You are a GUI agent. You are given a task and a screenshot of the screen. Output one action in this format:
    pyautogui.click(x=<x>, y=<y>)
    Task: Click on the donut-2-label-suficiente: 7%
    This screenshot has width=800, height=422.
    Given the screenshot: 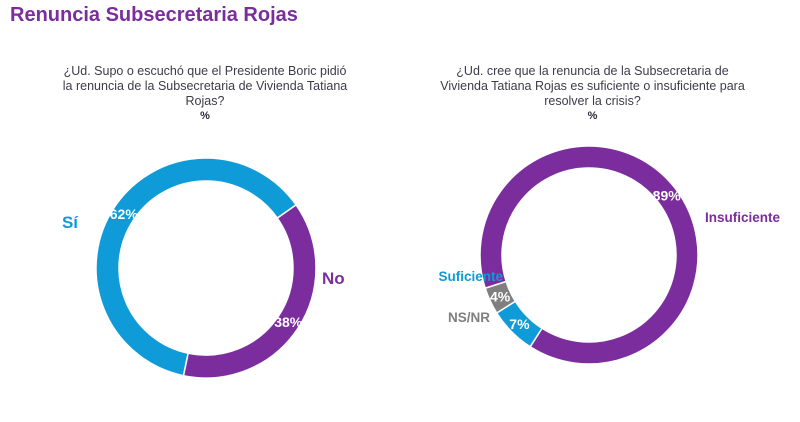 What is the action you would take?
    pyautogui.click(x=519, y=324)
    